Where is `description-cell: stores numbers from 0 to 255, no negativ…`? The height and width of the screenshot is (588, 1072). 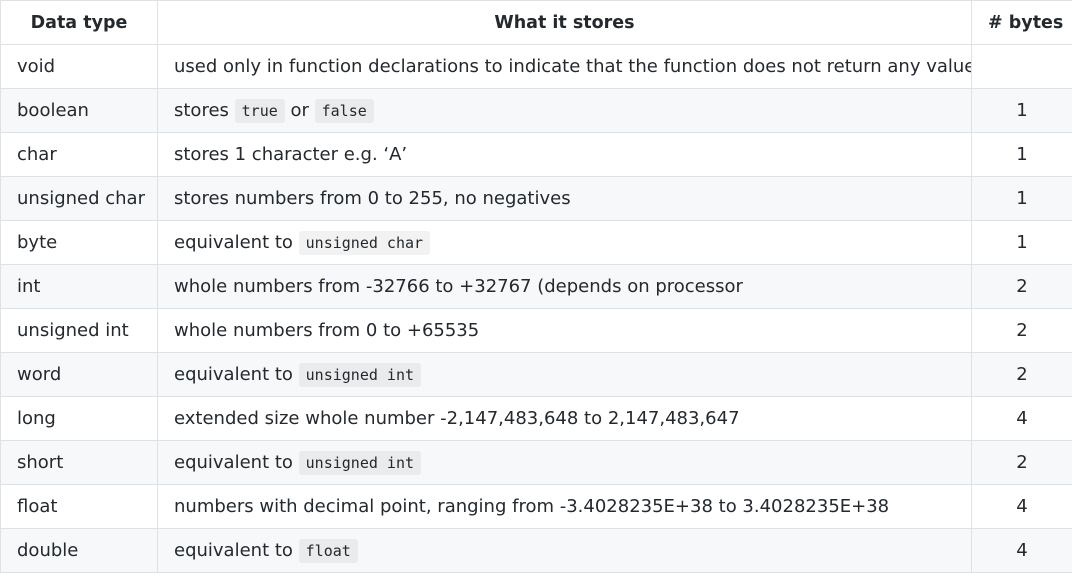 description-cell: stores numbers from 0 to 255, no negativ… is located at coordinates (564, 198).